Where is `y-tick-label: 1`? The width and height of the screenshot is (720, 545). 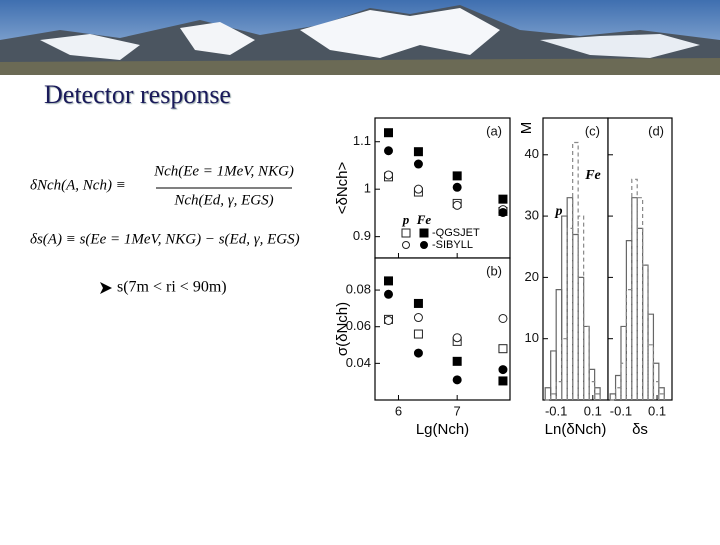
y-tick-label: 1 is located at coordinates (367, 188).